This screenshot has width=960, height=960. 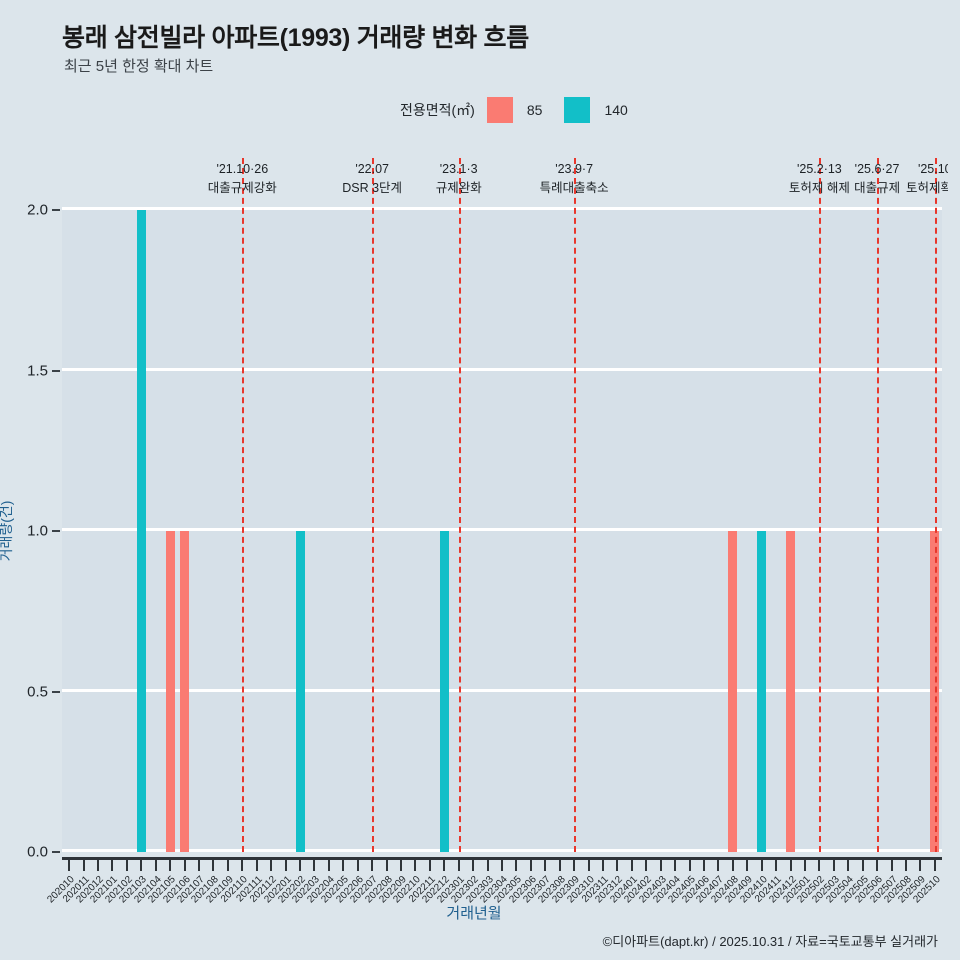 I want to click on event-date: '23.9·7, so click(x=574, y=169).